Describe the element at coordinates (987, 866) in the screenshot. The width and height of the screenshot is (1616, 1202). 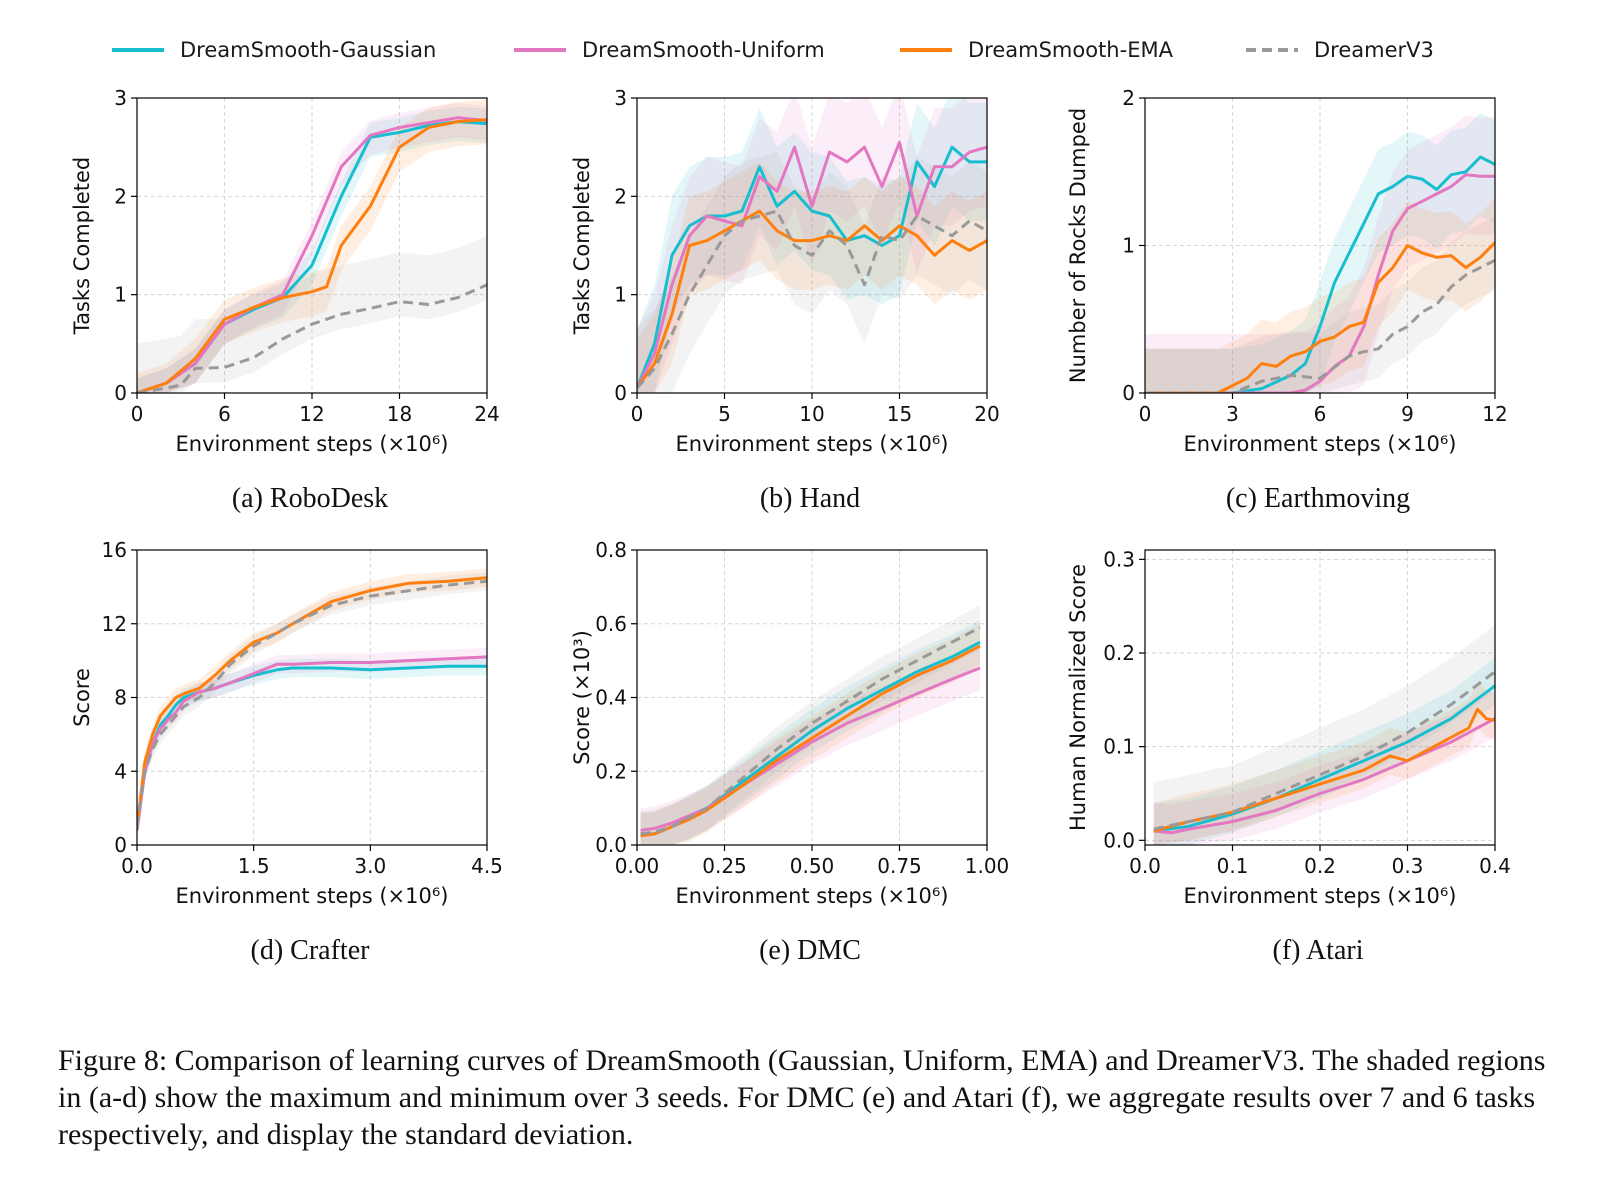
I see `x-tick-label: 1.00` at that location.